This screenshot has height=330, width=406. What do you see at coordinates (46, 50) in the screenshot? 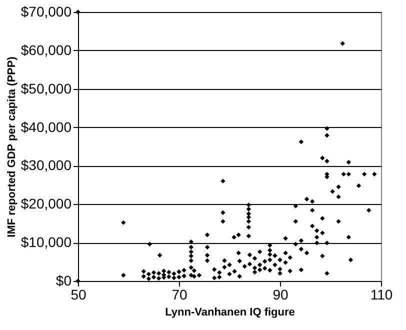
I see `y-tick-label: $60,000` at bounding box center [46, 50].